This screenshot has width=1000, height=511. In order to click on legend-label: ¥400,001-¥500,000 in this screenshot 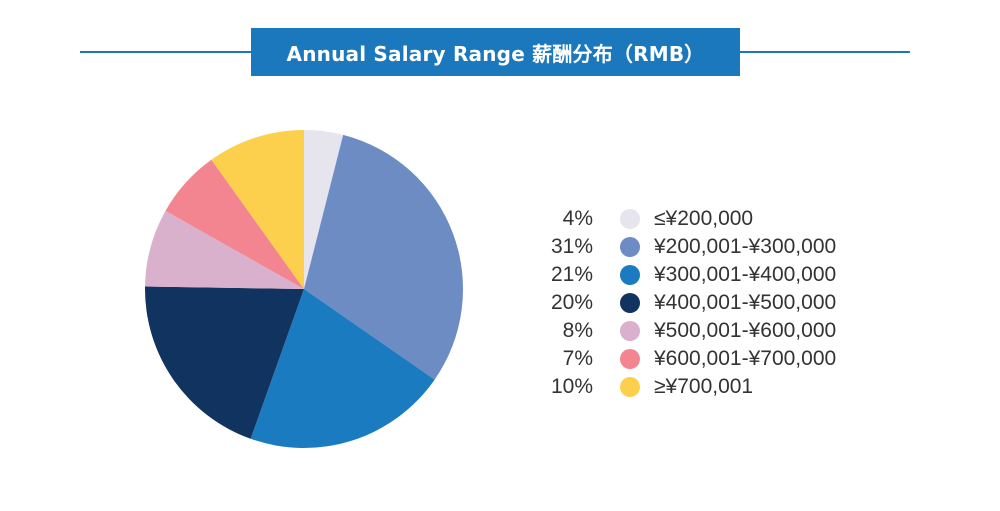, I will do `click(745, 302)`.